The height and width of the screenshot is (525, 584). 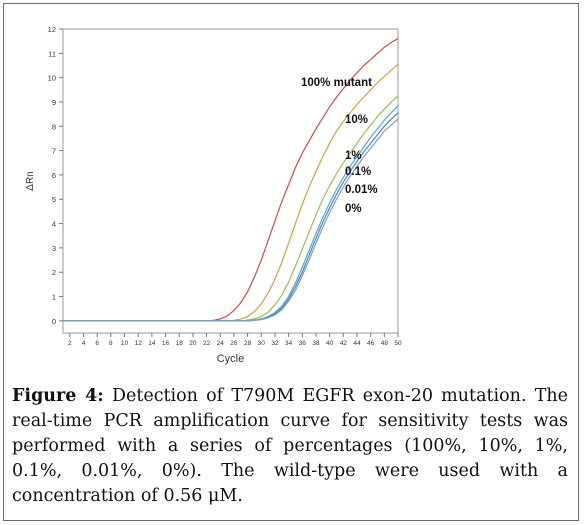 What do you see at coordinates (330, 343) in the screenshot?
I see `x-tick-label: 40` at bounding box center [330, 343].